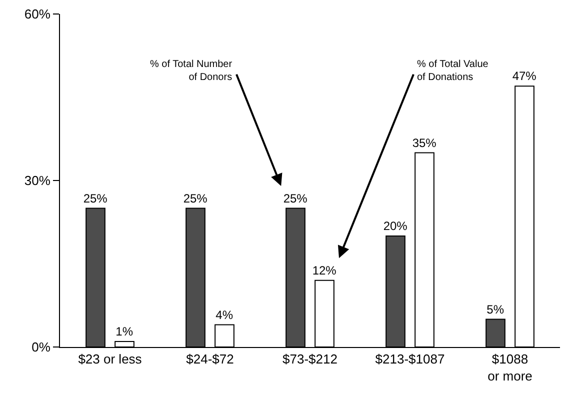 This screenshot has height=405, width=574. What do you see at coordinates (495, 309) in the screenshot?
I see `data-label: 5%` at bounding box center [495, 309].